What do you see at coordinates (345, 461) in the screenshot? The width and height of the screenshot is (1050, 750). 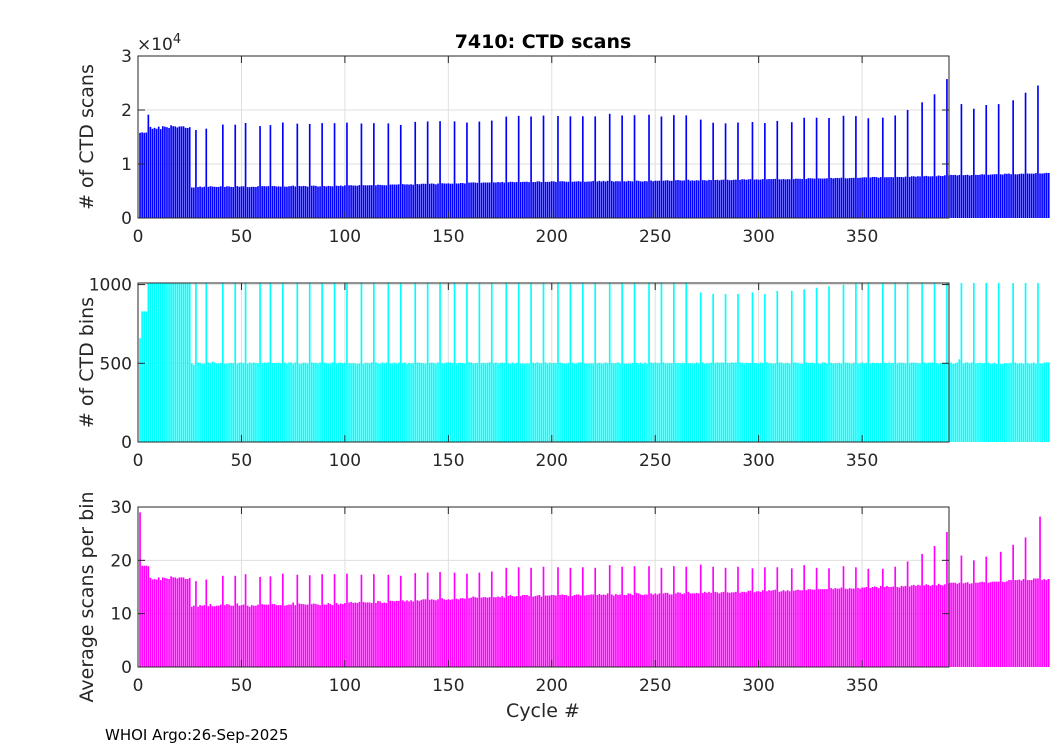 I see `x-tick-label: 100` at bounding box center [345, 461].